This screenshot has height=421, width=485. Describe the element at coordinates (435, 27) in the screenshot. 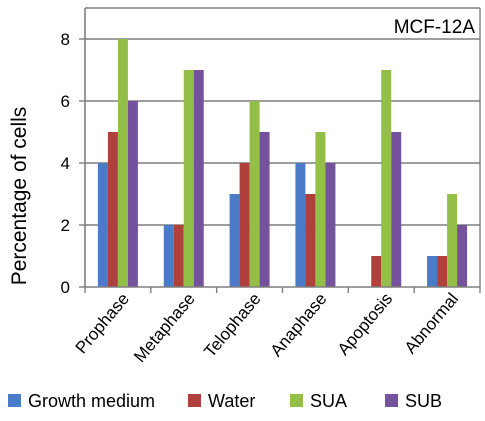

I see `chart-title: MCF-12A` at that location.